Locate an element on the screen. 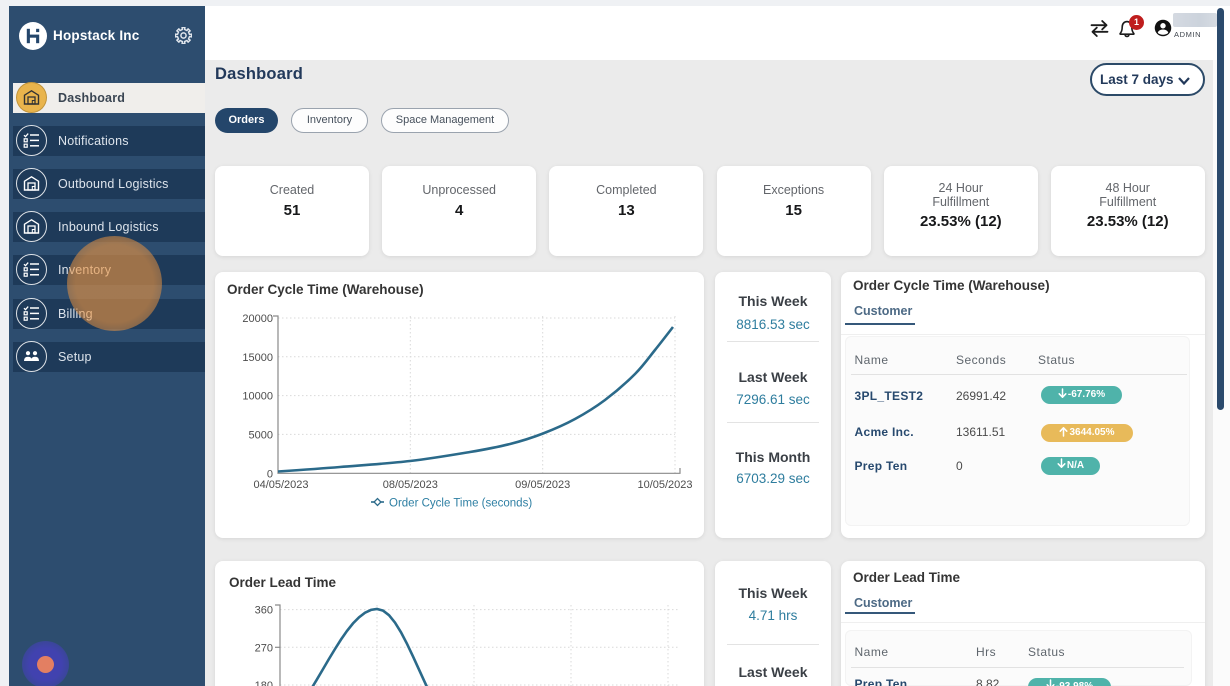  svg-text: 04/05/2023 is located at coordinates (280, 485).